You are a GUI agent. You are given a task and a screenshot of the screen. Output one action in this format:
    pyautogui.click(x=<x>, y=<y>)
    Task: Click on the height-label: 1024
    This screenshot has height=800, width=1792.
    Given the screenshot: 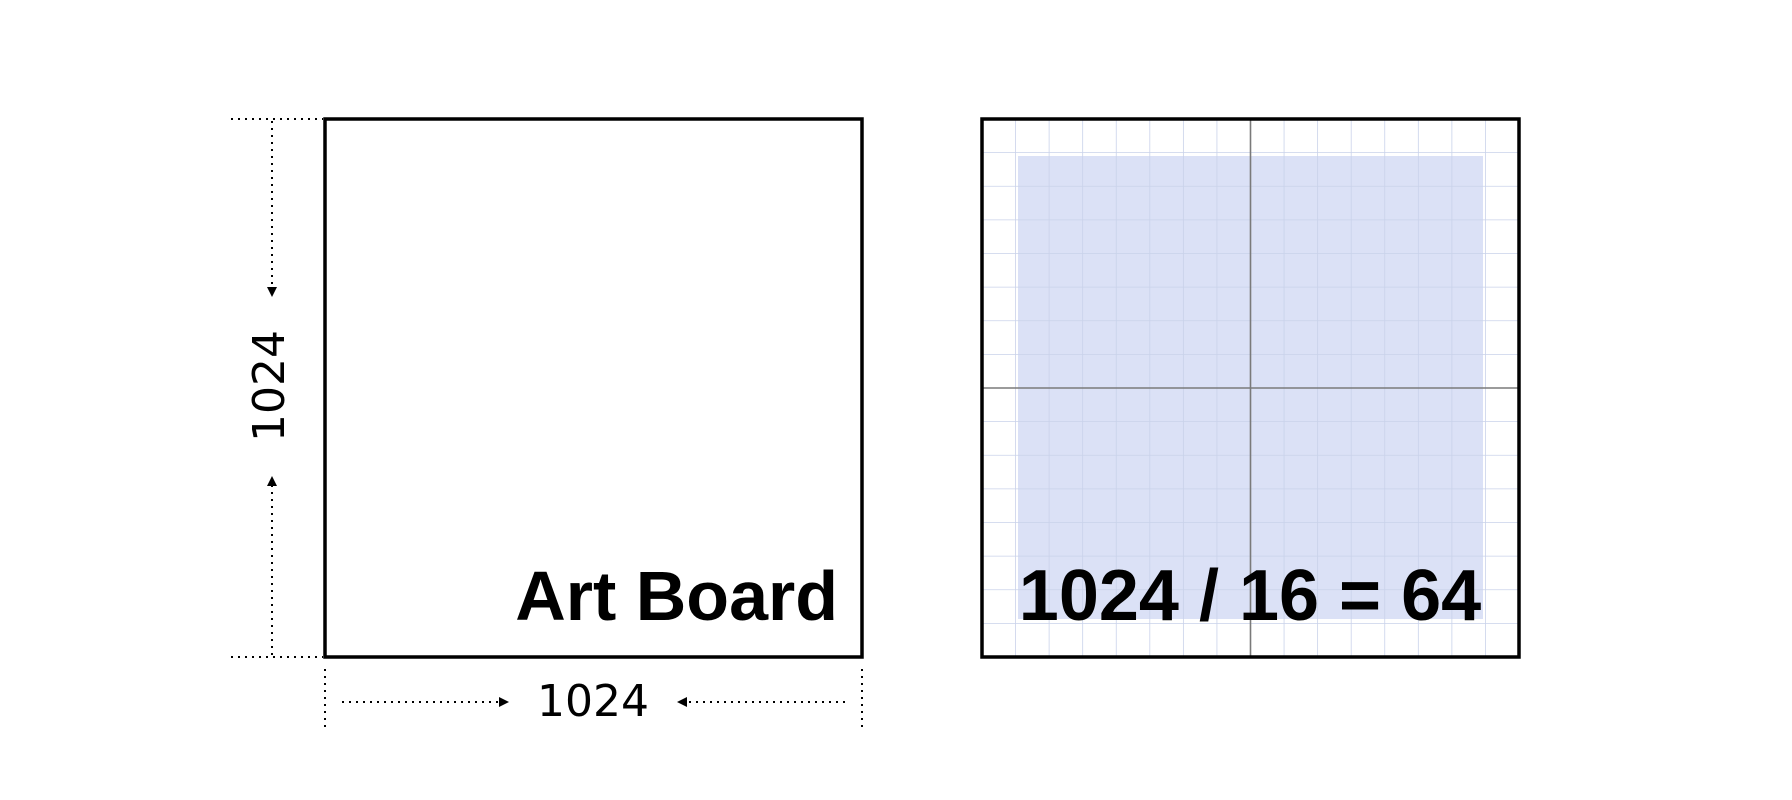 What is the action you would take?
    pyautogui.click(x=269, y=386)
    